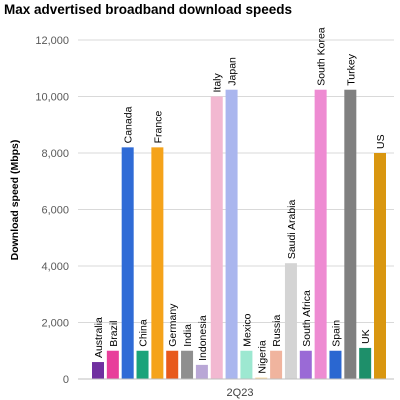 This screenshot has width=400, height=400. I want to click on bar-canada, so click(127, 263).